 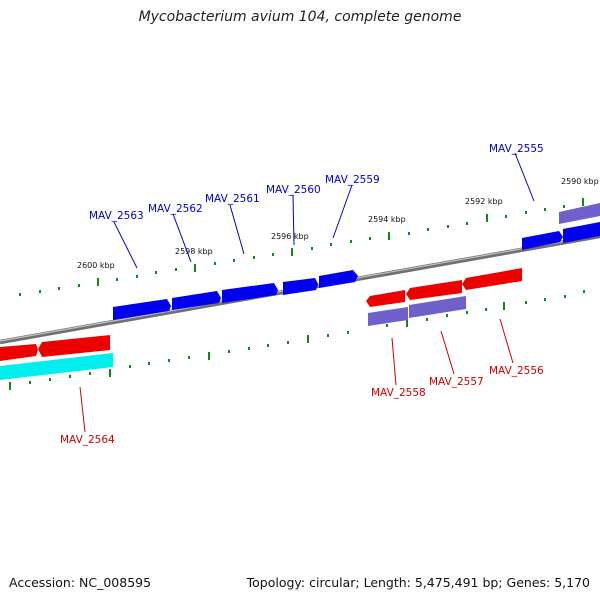 I want to click on kbp-label-2596: 2596 kbp, so click(x=290, y=236).